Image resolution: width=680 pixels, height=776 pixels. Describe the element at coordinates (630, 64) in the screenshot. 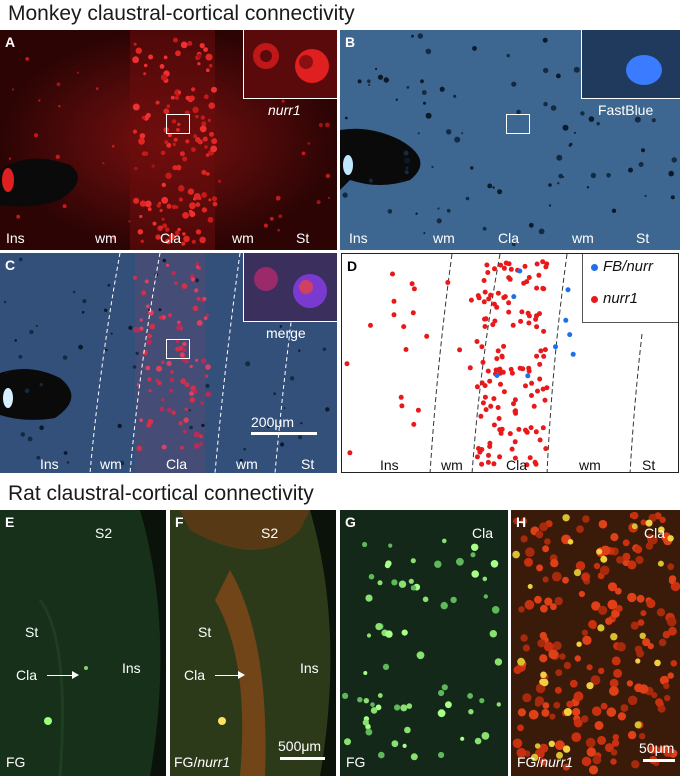

I see `panel-b-inset` at that location.